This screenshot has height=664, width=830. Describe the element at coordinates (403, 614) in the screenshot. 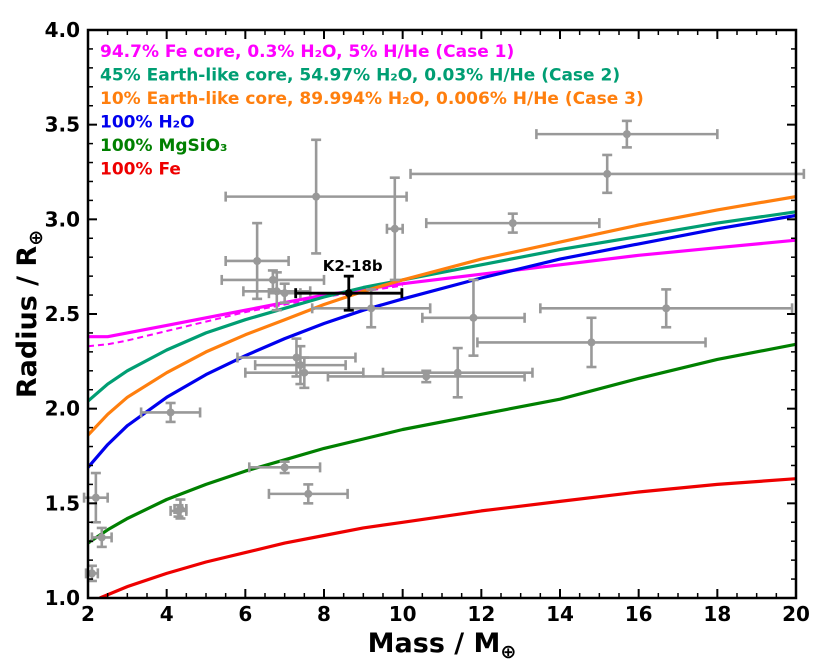

I see `x-tick-label: 10` at that location.